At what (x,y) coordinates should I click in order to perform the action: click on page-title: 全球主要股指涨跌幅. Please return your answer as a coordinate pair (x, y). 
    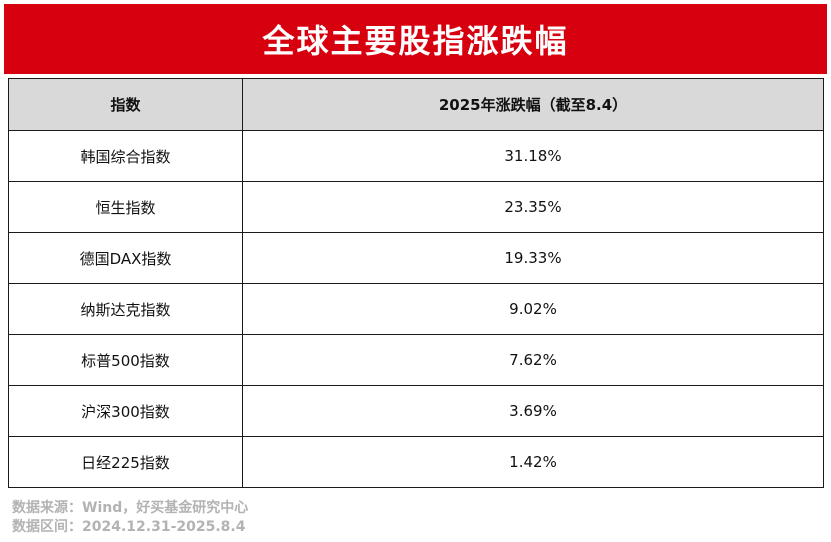
    Looking at the image, I should click on (415, 41).